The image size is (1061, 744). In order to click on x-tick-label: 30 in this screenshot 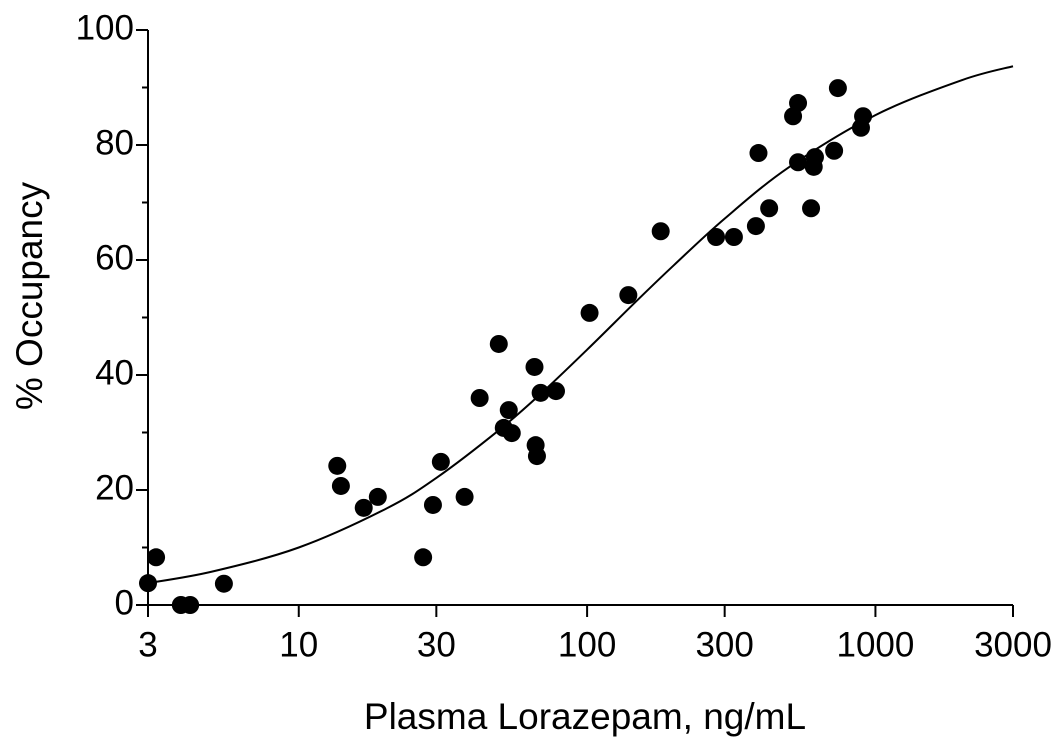, I will do `click(436, 644)`.